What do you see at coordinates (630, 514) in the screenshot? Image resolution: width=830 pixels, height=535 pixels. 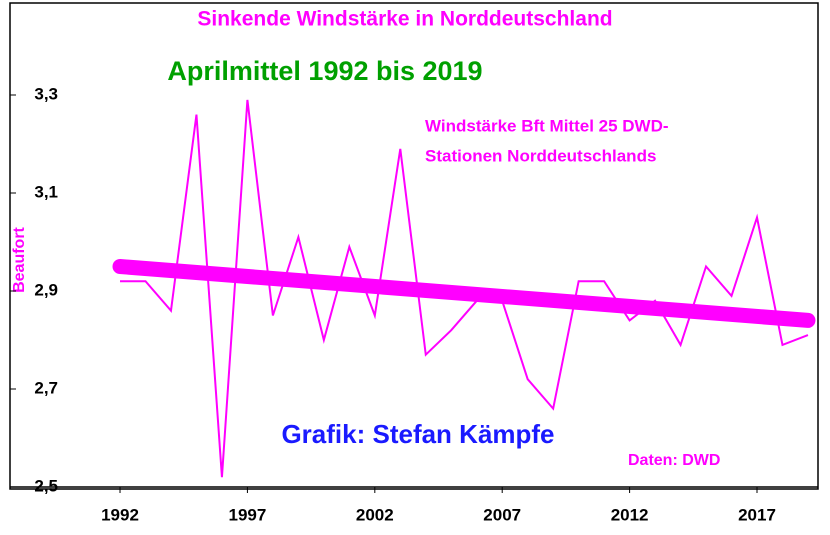 I see `x-tick-label: 2012` at bounding box center [630, 514].